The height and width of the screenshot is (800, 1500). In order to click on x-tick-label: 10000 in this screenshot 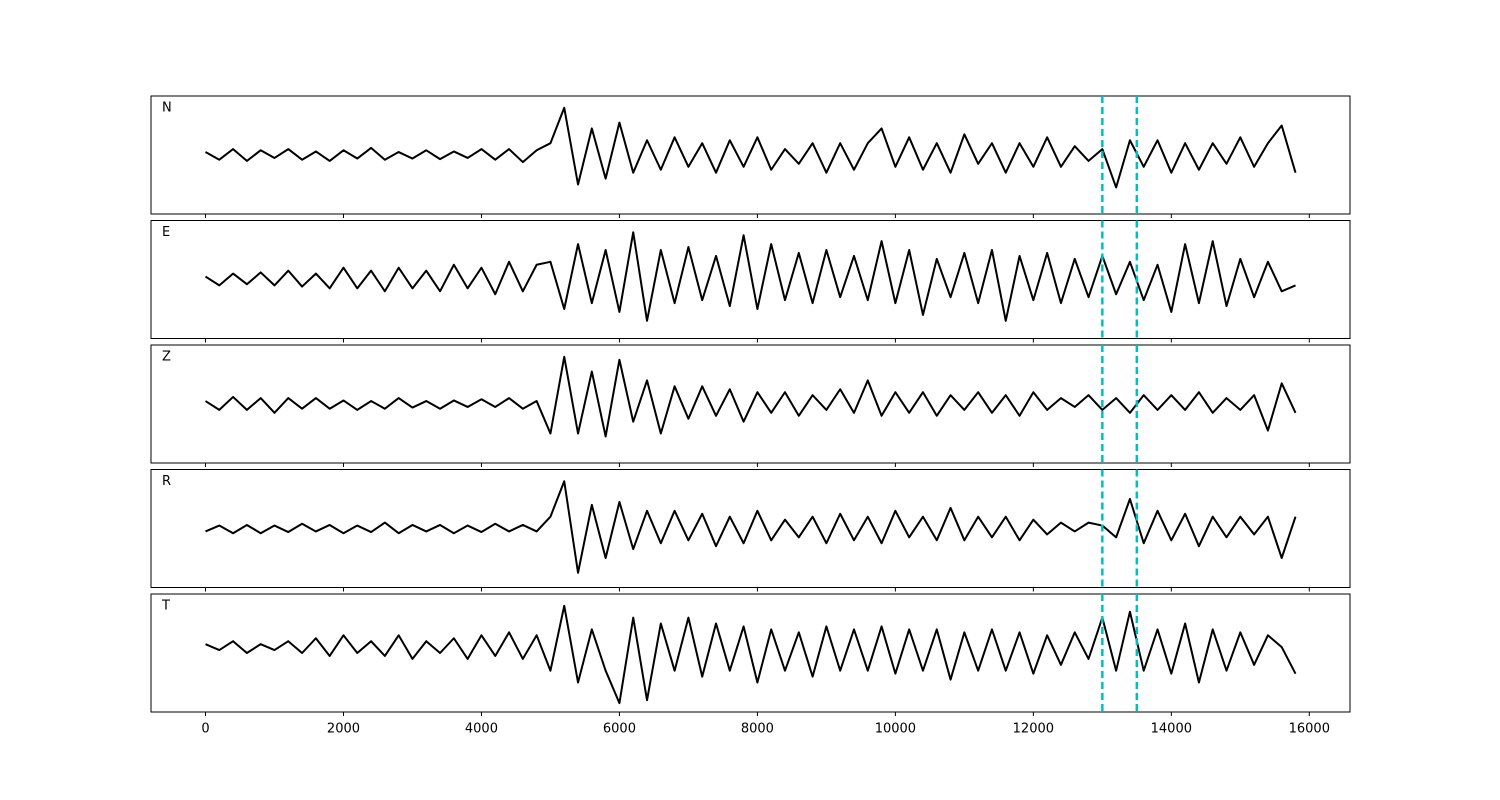, I will do `click(895, 729)`.